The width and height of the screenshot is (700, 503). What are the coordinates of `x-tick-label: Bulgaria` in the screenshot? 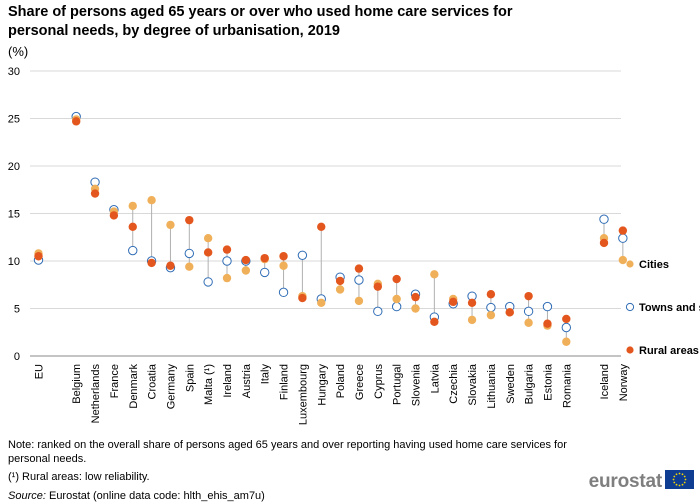 It's located at (530, 383).